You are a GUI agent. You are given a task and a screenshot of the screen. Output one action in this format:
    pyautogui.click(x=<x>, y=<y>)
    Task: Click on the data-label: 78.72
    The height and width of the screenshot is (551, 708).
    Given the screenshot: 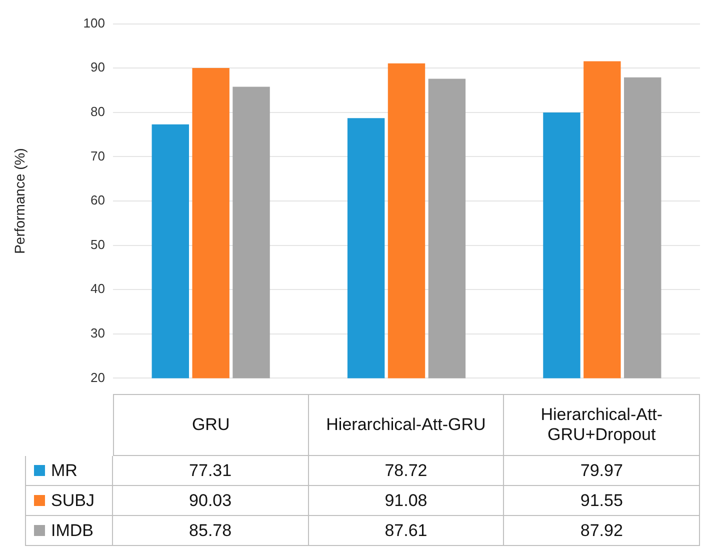 What is the action you would take?
    pyautogui.click(x=406, y=471)
    